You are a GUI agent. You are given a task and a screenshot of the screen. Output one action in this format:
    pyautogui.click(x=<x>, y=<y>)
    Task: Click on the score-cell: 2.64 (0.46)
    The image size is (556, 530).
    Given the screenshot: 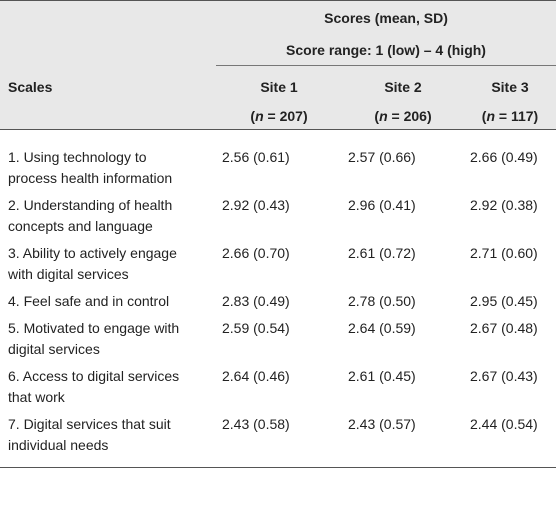 What is the action you would take?
    pyautogui.click(x=256, y=376)
    